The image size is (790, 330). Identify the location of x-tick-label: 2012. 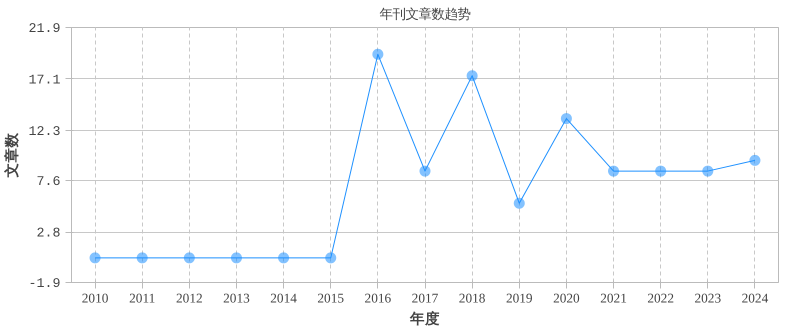
(189, 298).